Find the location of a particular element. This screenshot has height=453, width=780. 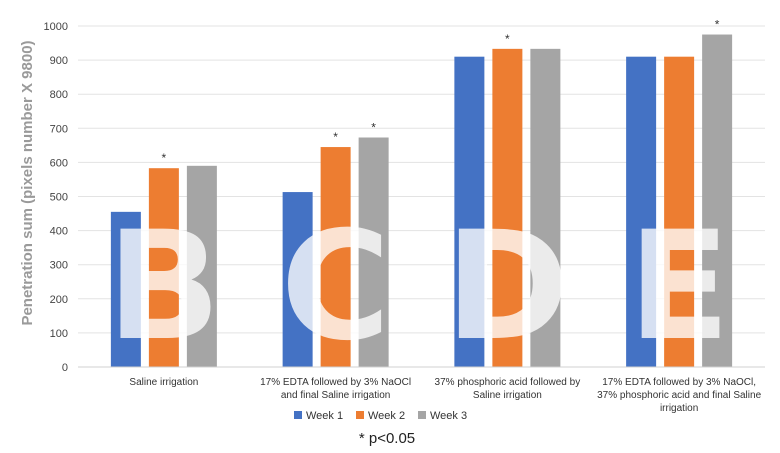

y-tick-label: 1000 is located at coordinates (56, 27).